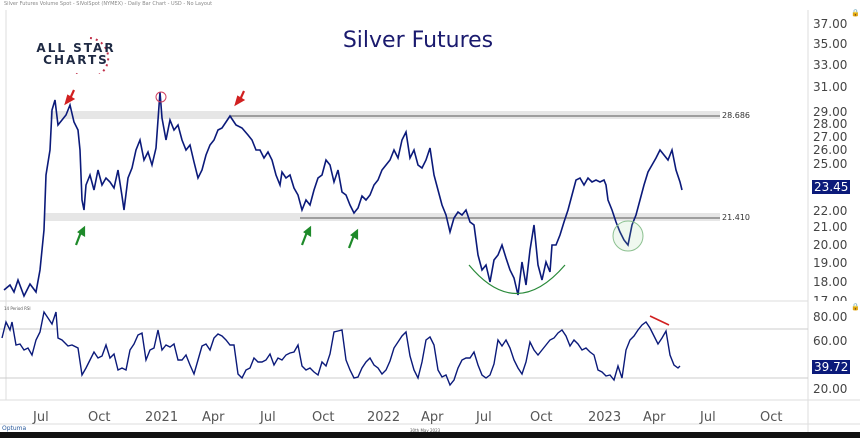 The image size is (860, 438). I want to click on price-tick: 35.00, so click(830, 44).